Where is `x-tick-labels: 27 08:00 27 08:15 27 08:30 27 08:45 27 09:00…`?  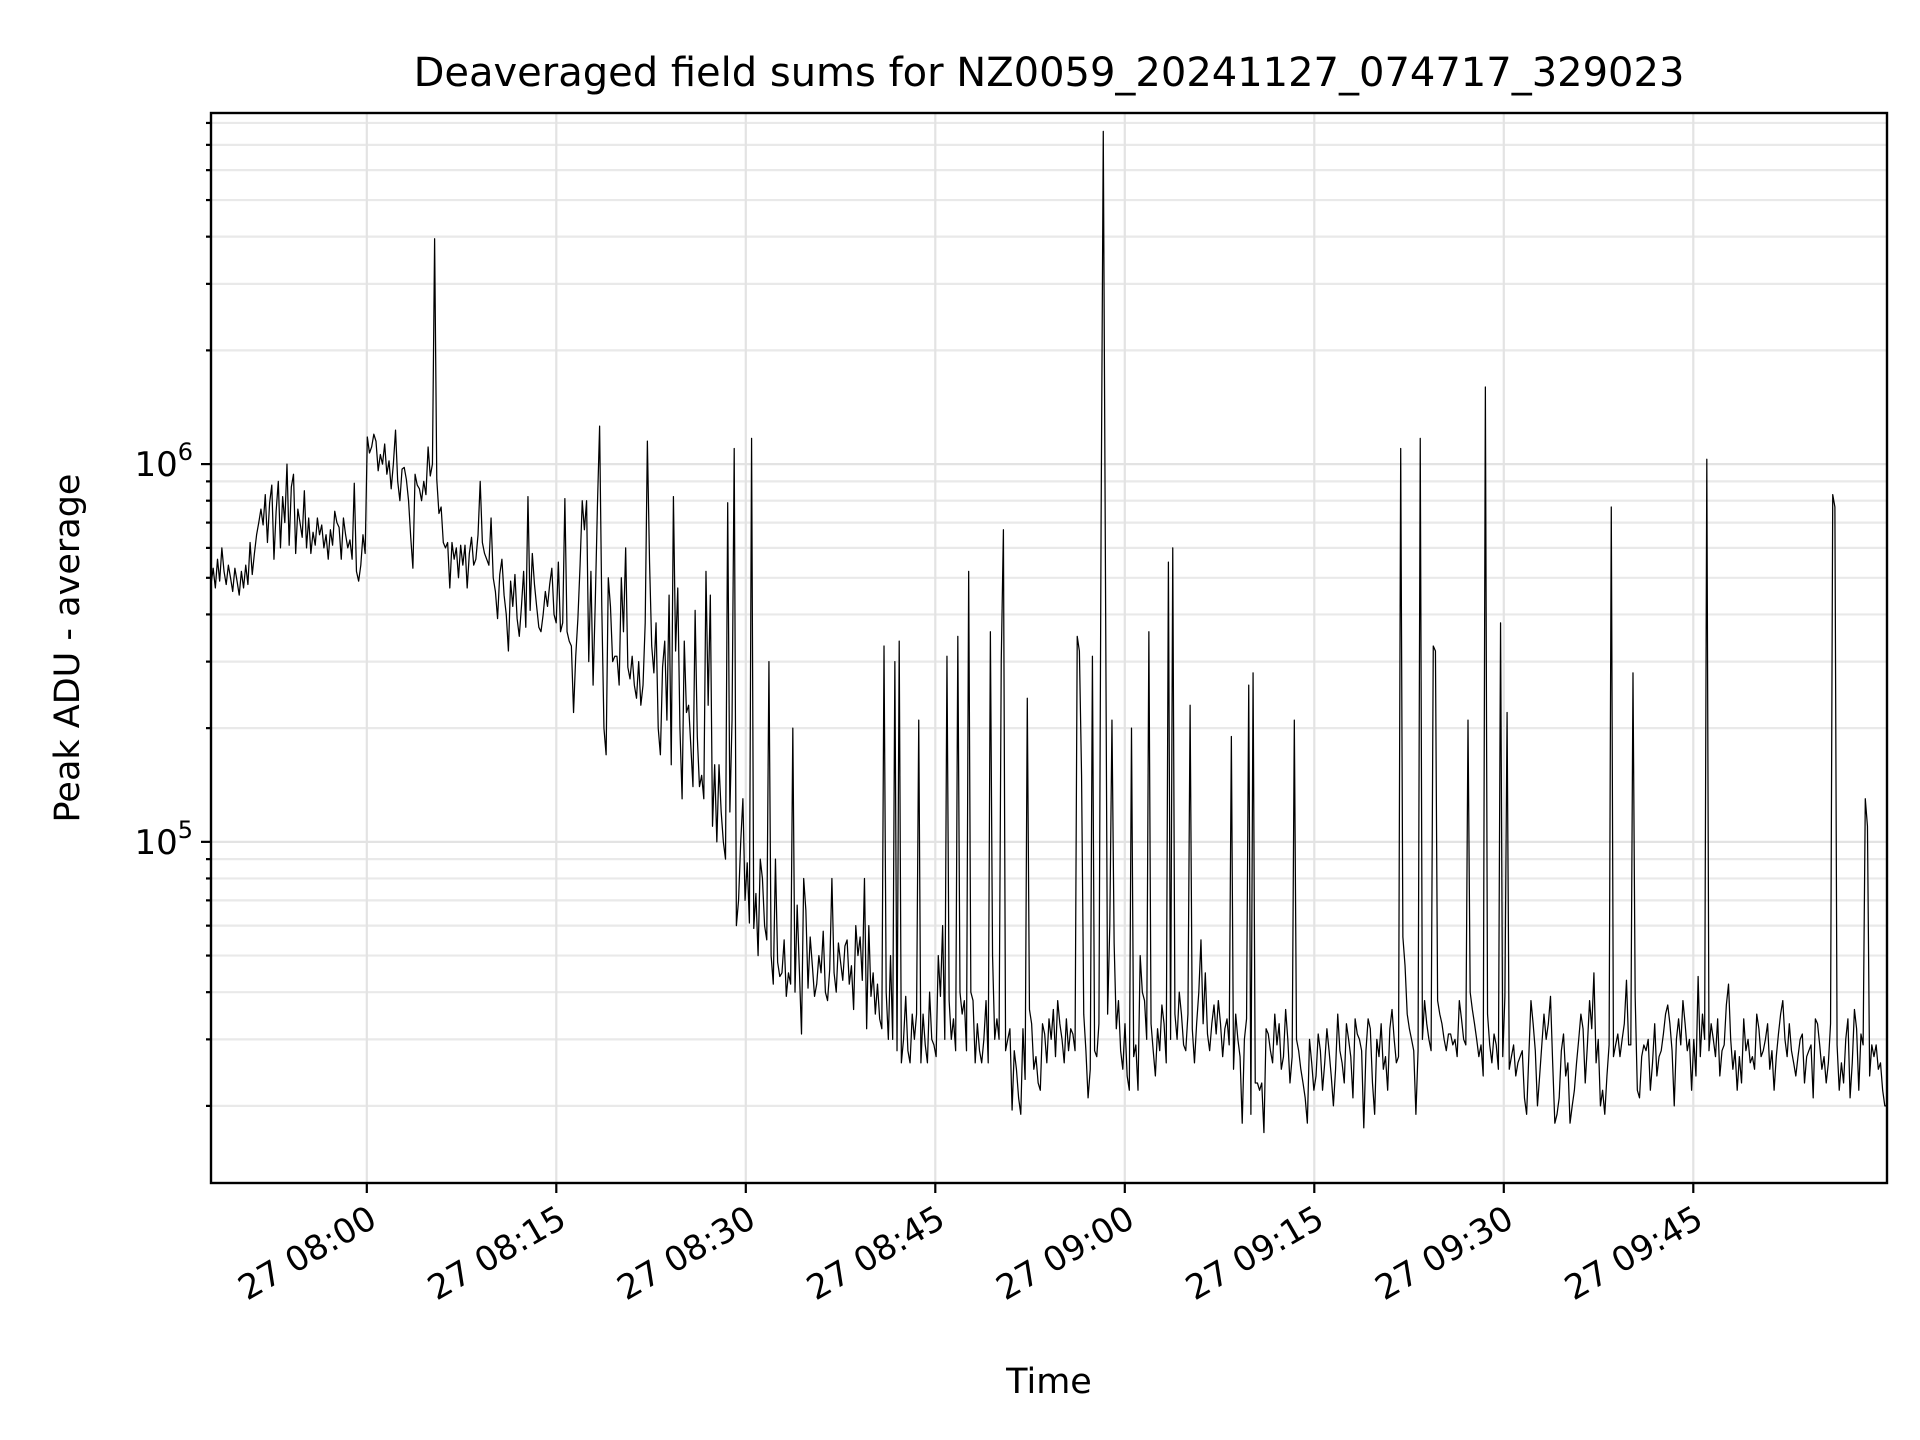 x-tick-labels: 27 08:00 27 08:15 27 08:30 27 08:45 27 09:00… is located at coordinates (971, 1253).